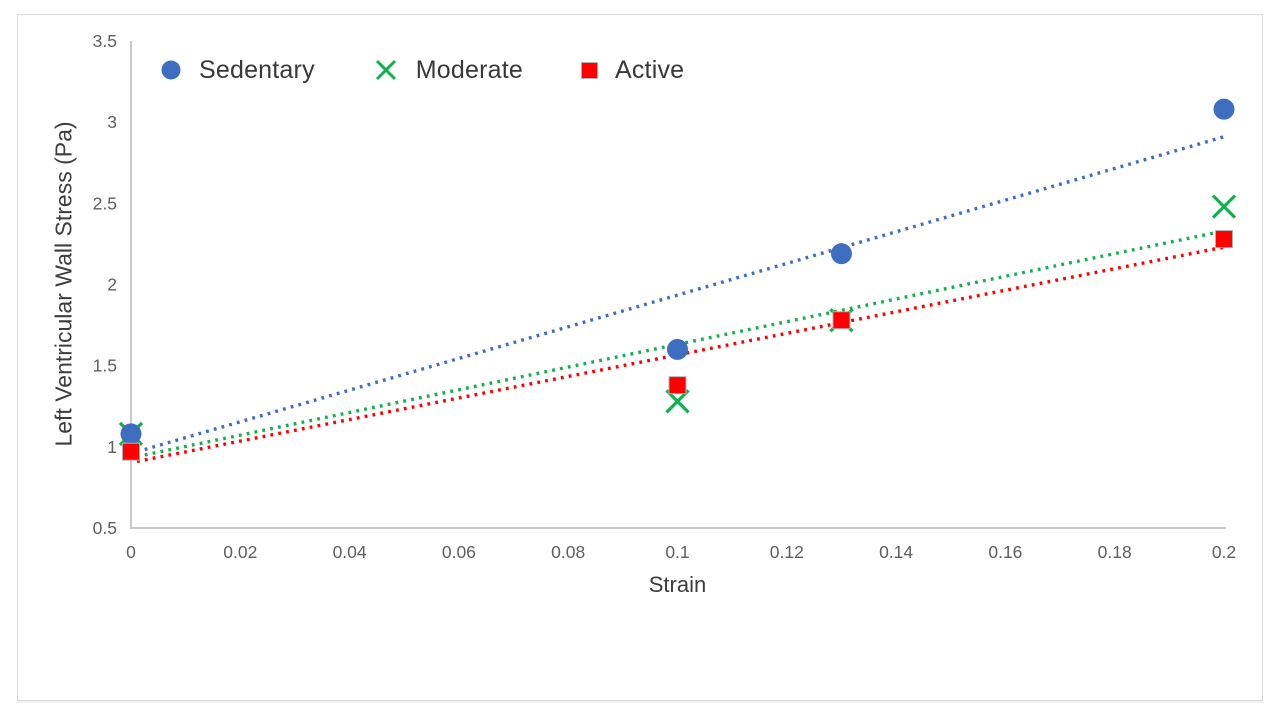  I want to click on circle-marker-icon, so click(171, 70).